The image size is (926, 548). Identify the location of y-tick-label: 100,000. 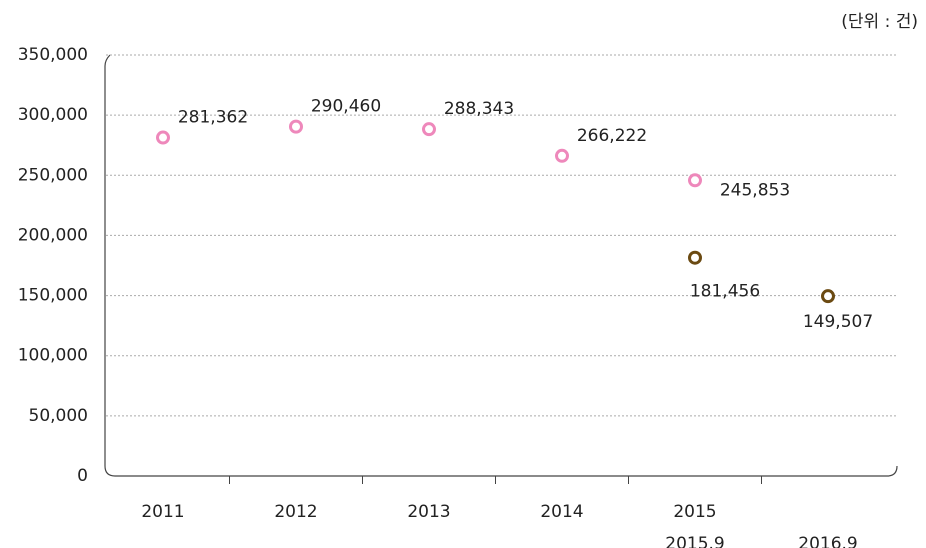
(53, 356).